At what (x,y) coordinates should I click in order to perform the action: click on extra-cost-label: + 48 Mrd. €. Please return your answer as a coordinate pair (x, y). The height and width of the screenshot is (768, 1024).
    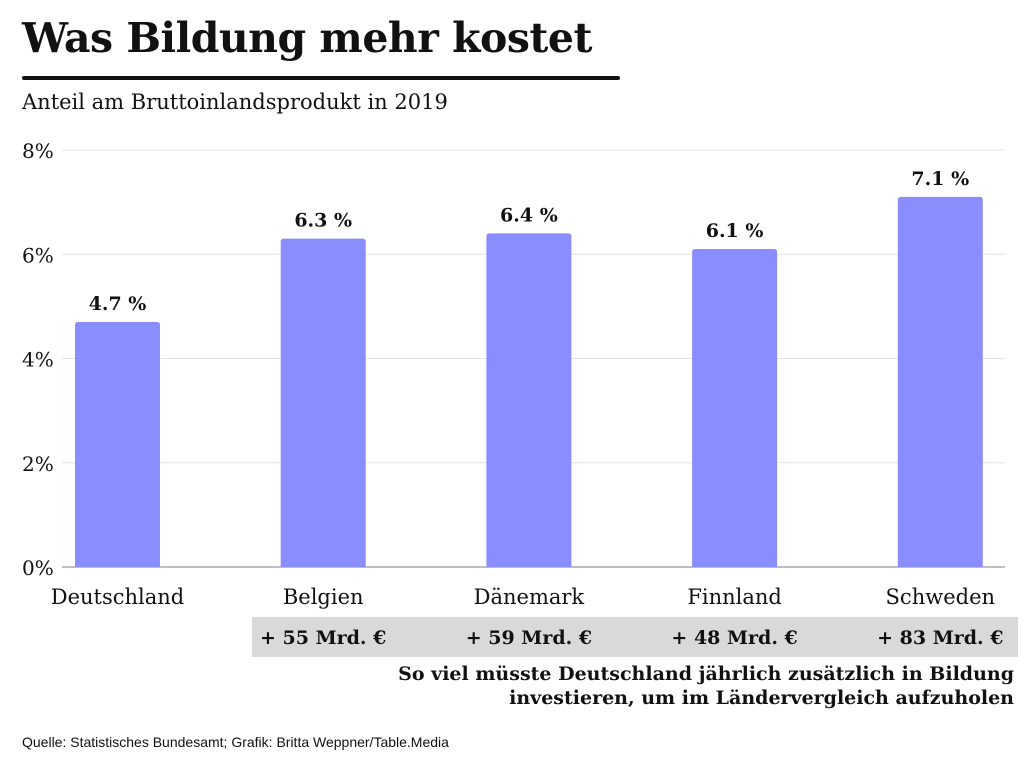
    Looking at the image, I should click on (734, 638).